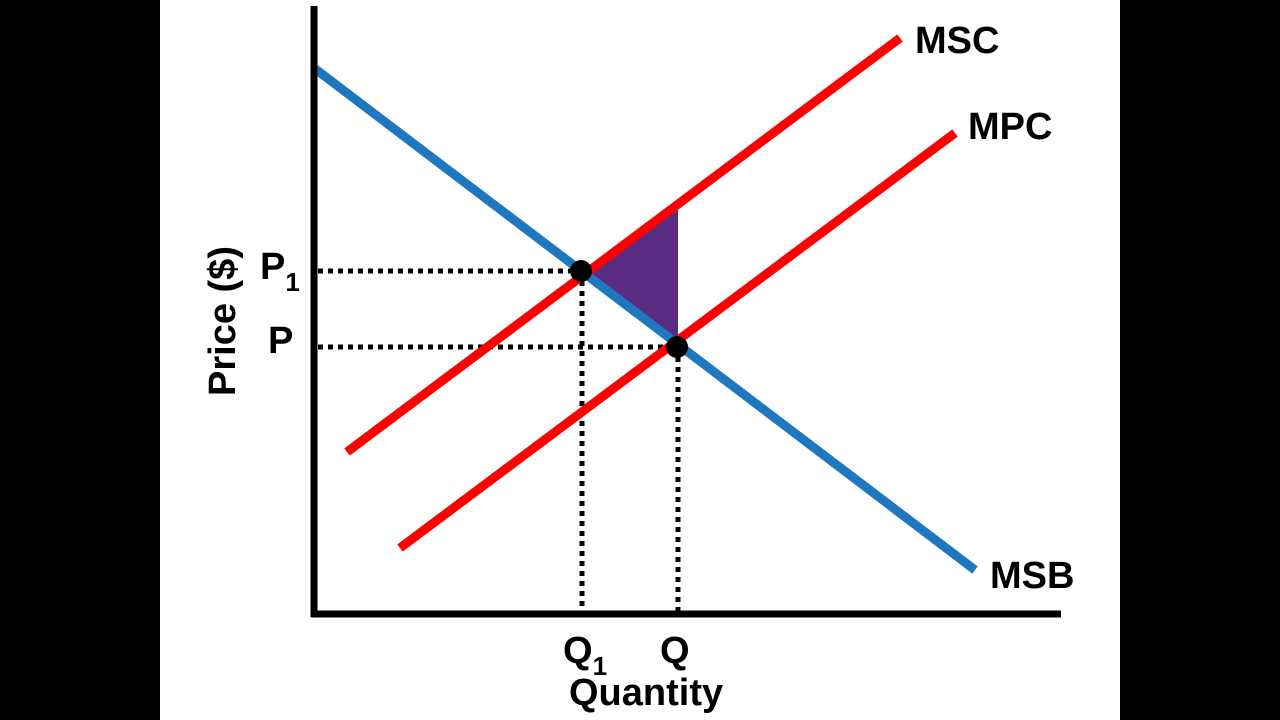 This screenshot has width=1280, height=720. What do you see at coordinates (677, 347) in the screenshot?
I see `market-equilibrium-point` at bounding box center [677, 347].